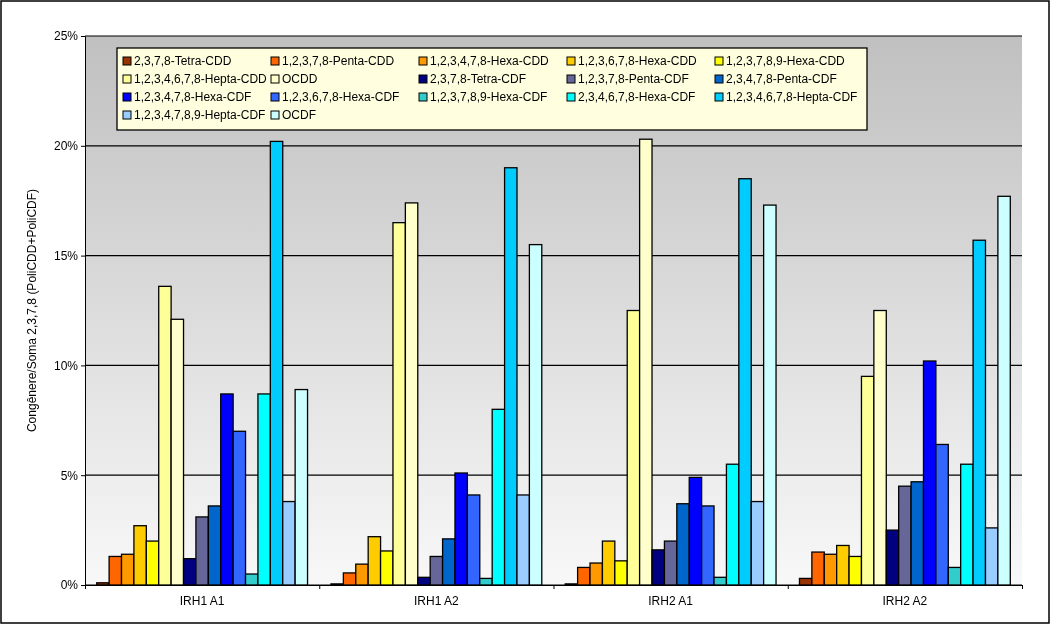 This screenshot has width=1050, height=624. I want to click on legend-label: 1,2,3,4,7,8-Hexa-CDD, so click(490, 61).